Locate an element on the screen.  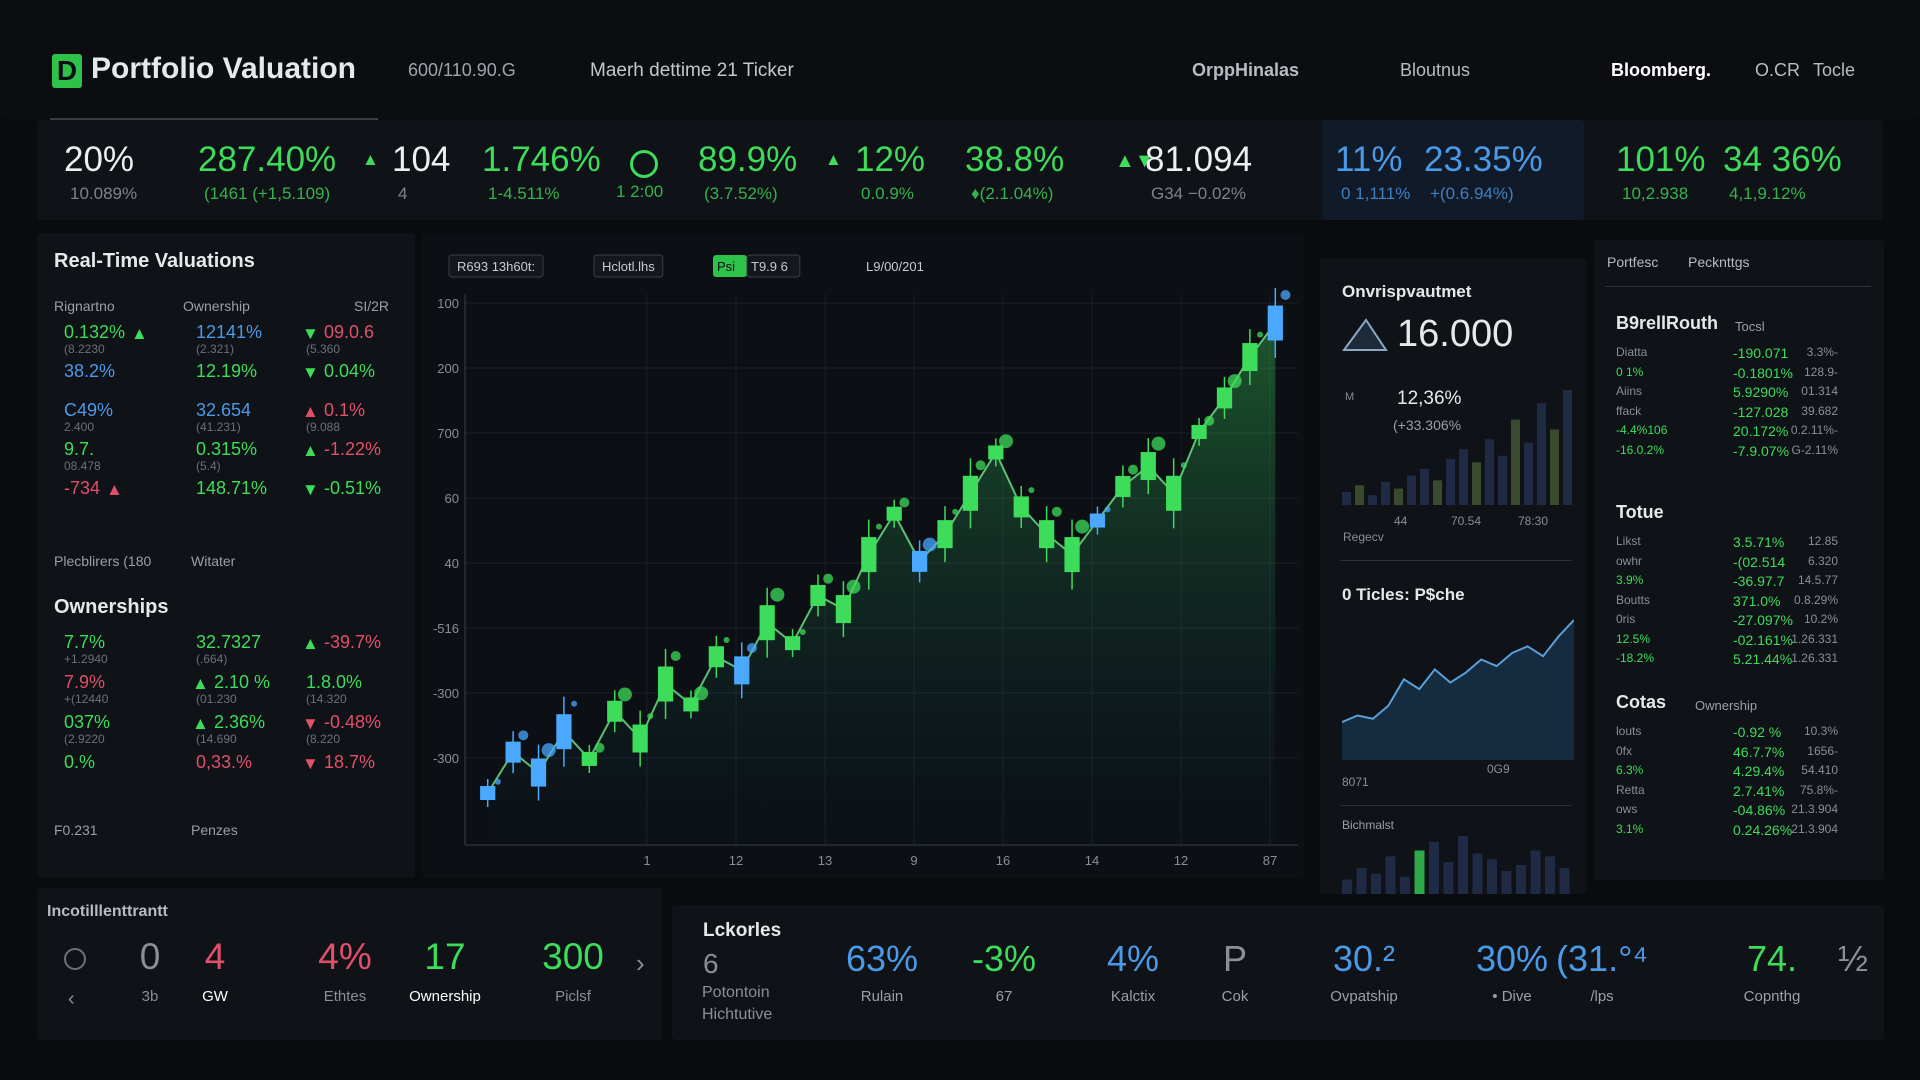
ticker-sub: 4,1,9.12% is located at coordinates (1767, 193).